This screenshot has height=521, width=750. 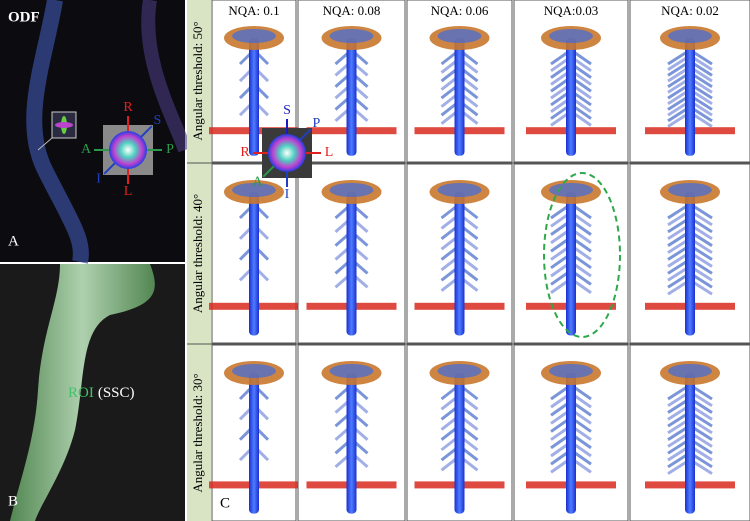 What do you see at coordinates (352, 10) in the screenshot?
I see `column-header: NQA: 0.08` at bounding box center [352, 10].